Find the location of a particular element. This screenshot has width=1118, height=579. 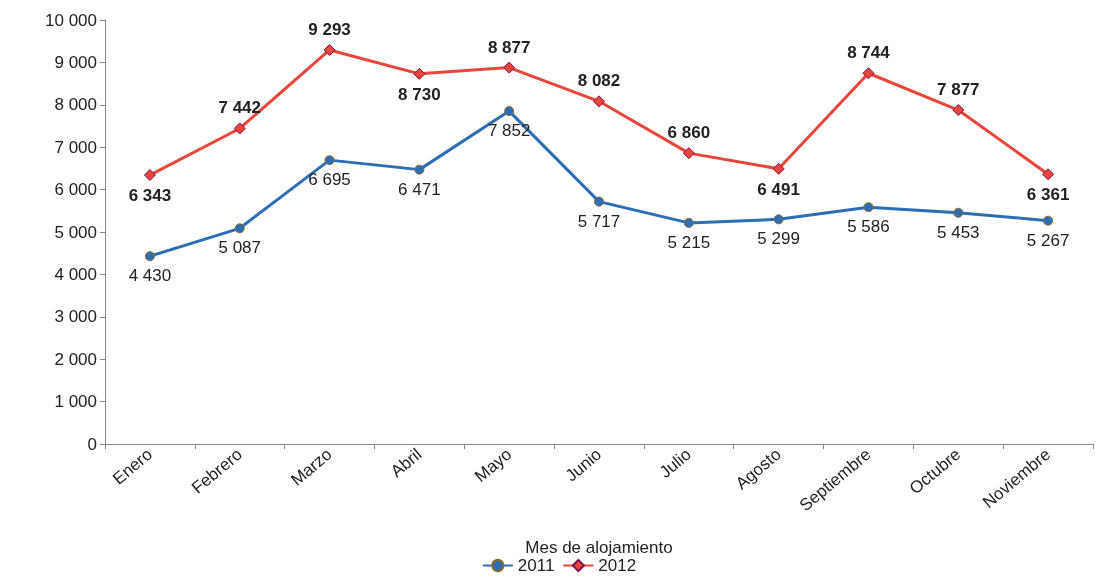

data-label: 7 877 is located at coordinates (958, 90).